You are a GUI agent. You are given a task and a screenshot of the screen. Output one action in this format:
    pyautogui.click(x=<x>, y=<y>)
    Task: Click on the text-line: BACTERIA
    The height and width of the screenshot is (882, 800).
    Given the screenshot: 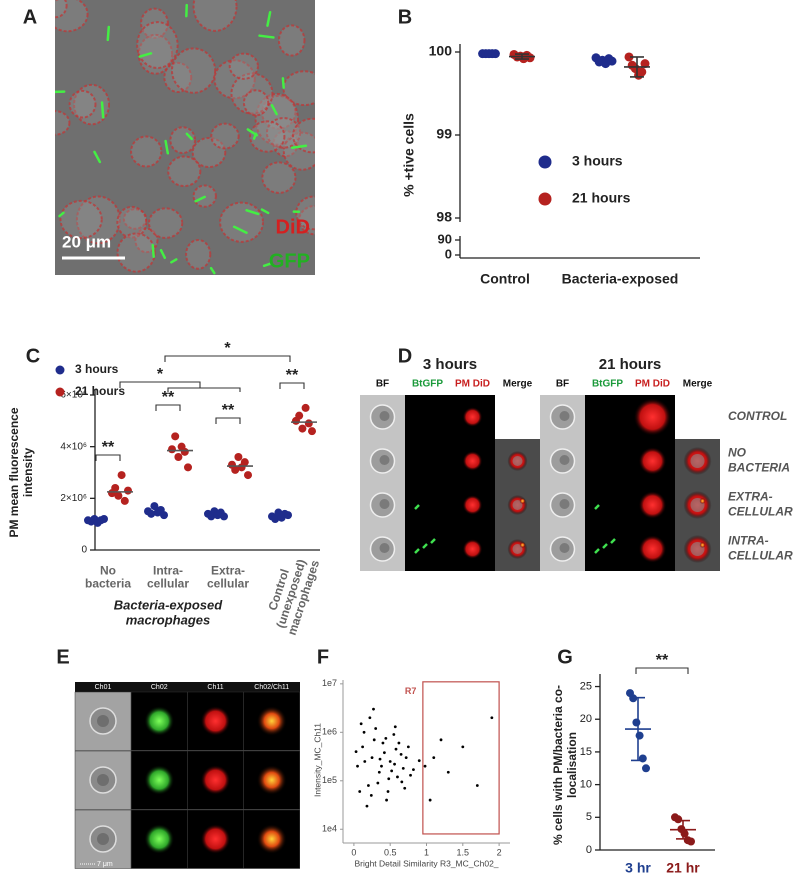 What is the action you would take?
    pyautogui.click(x=759, y=468)
    